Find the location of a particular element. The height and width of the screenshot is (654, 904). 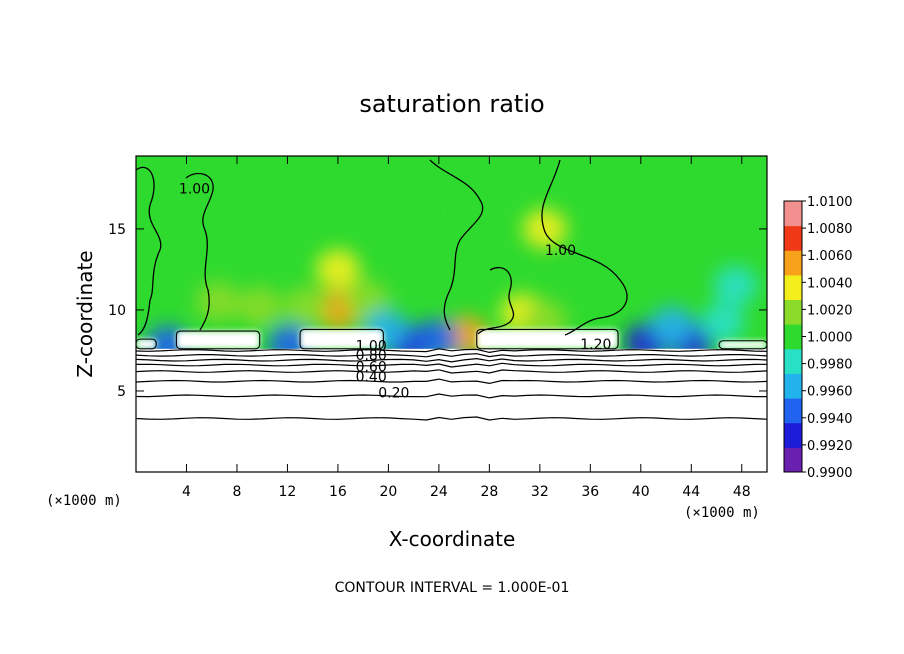

colorbar-tick-label: 1.0100 is located at coordinates (830, 202).